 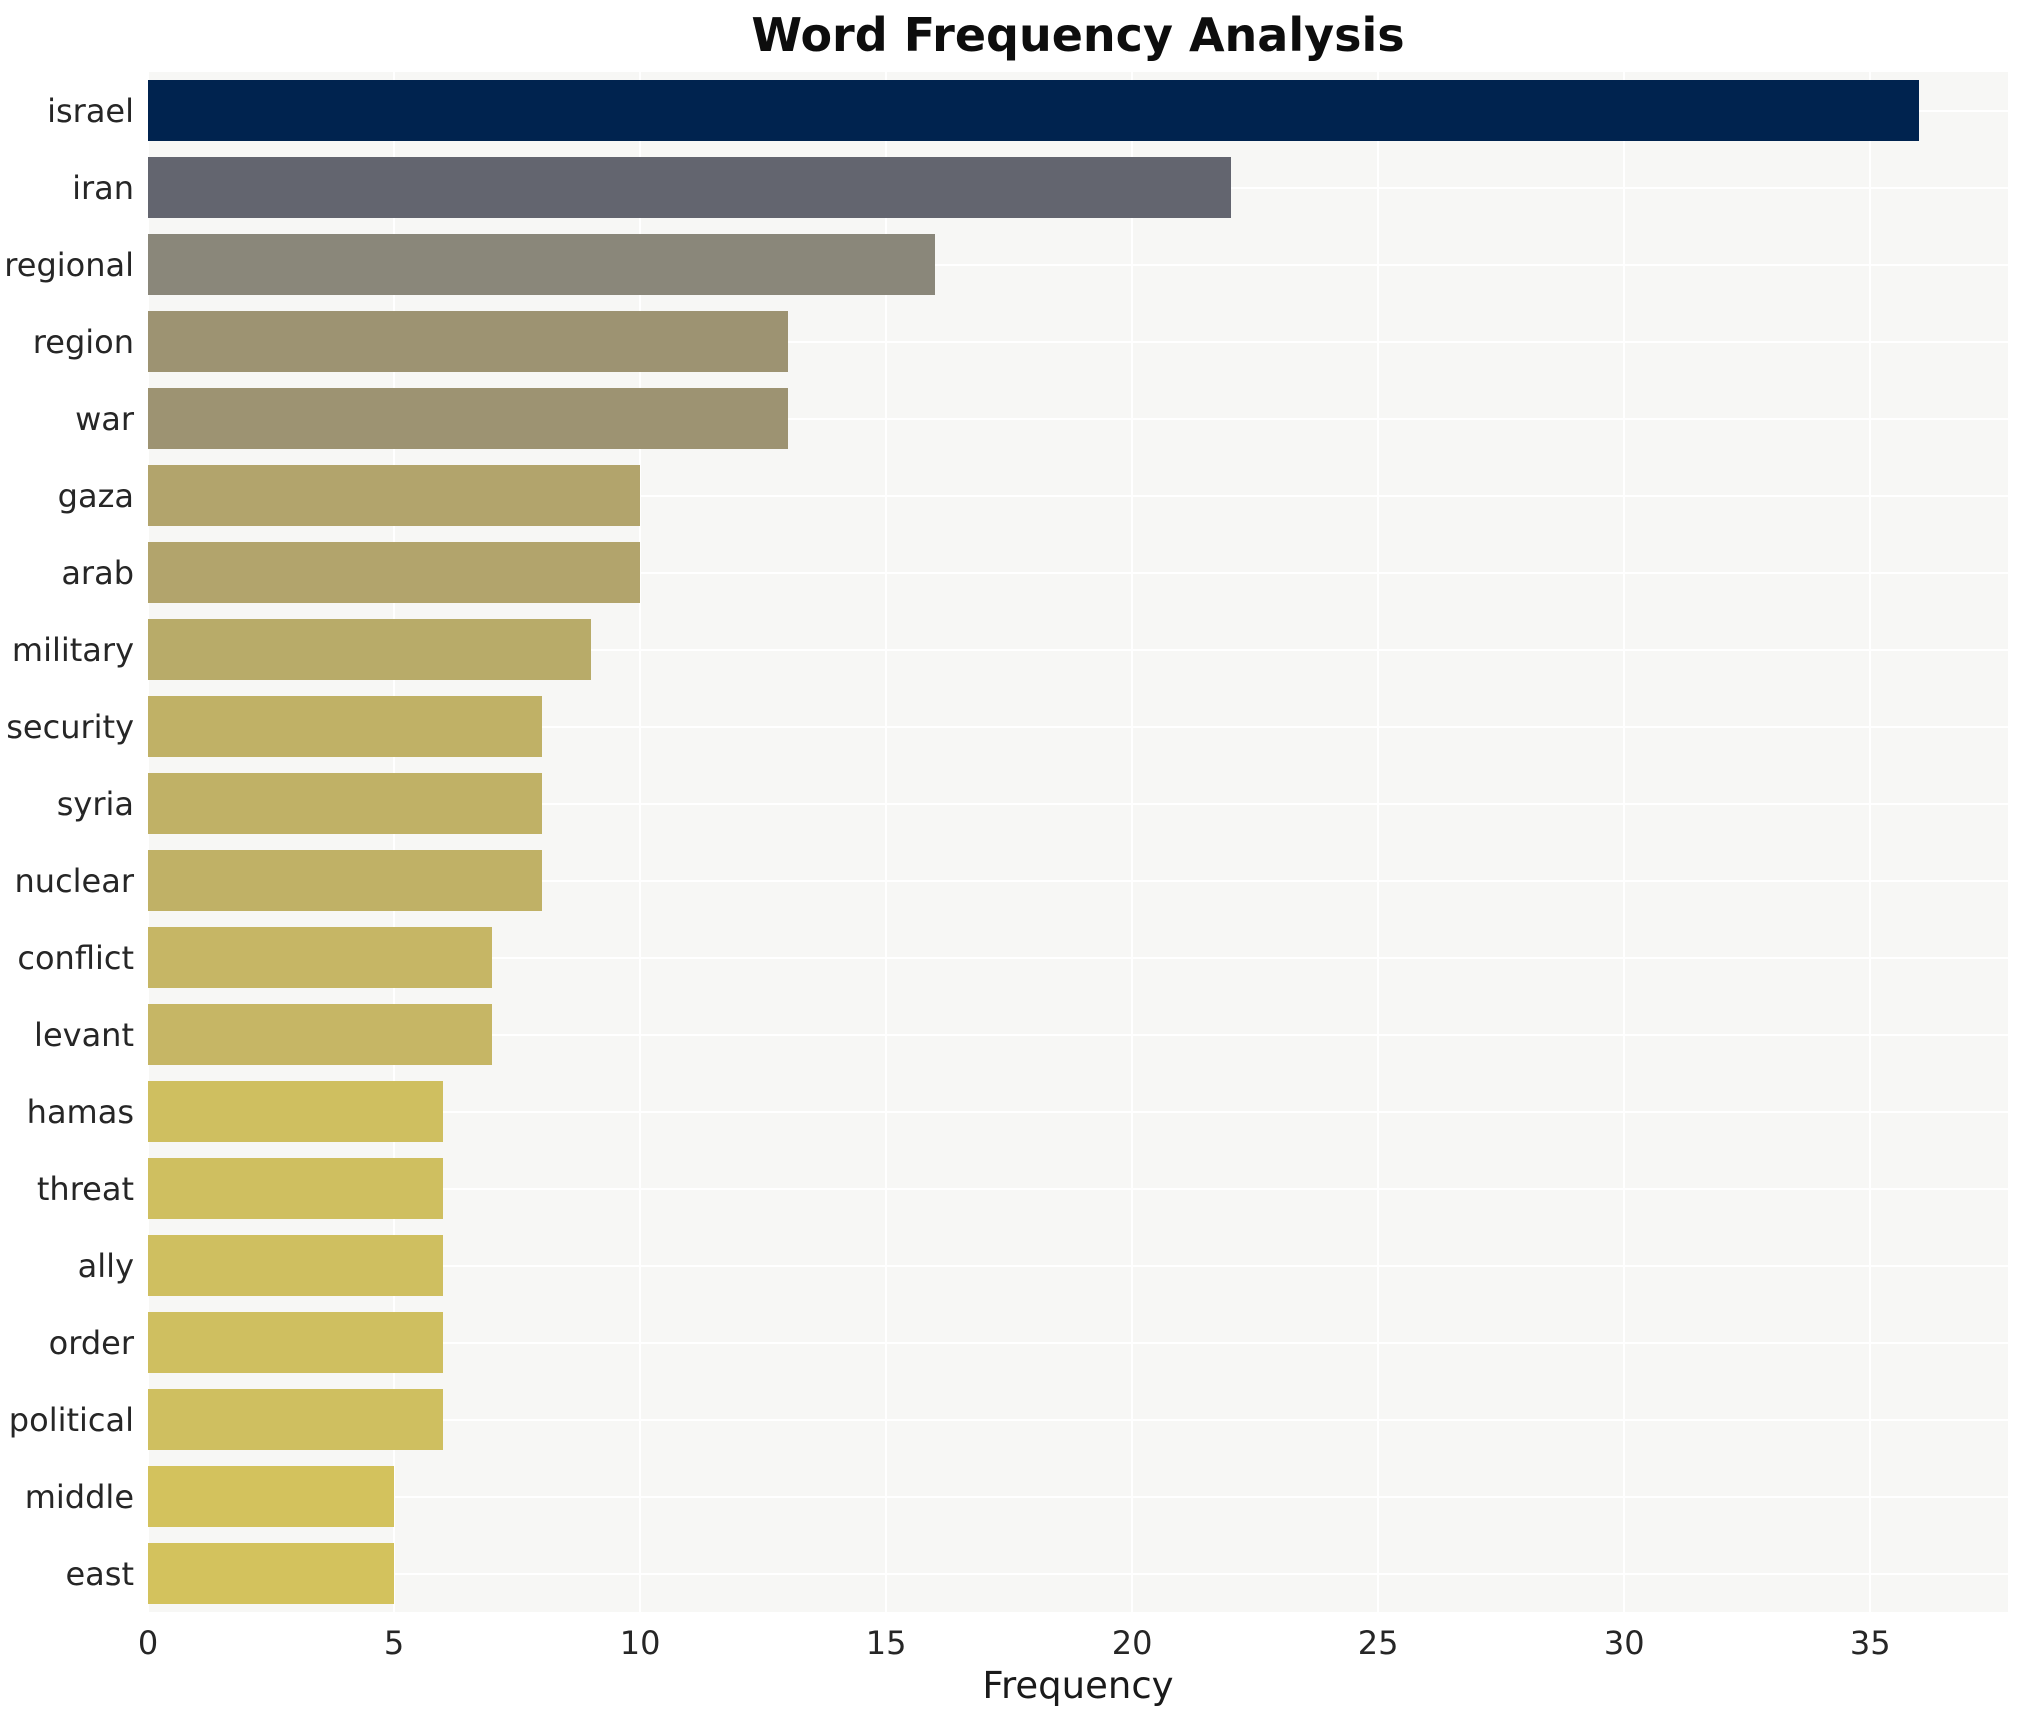 I want to click on bar-hamas, so click(x=296, y=1111).